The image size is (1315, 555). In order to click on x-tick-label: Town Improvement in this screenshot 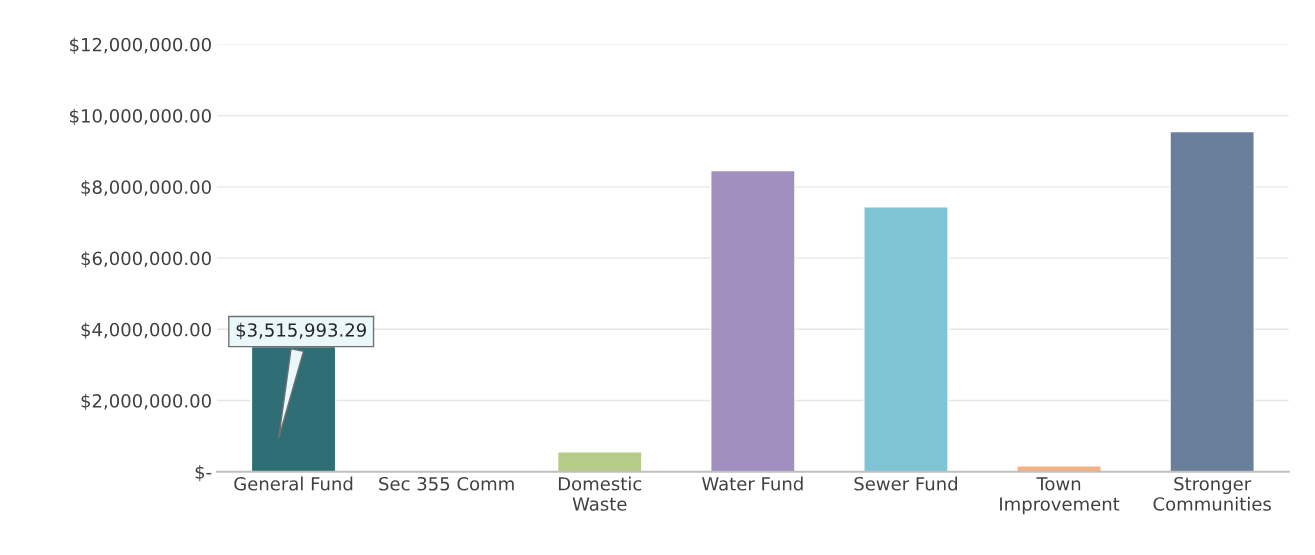, I will do `click(1060, 496)`.